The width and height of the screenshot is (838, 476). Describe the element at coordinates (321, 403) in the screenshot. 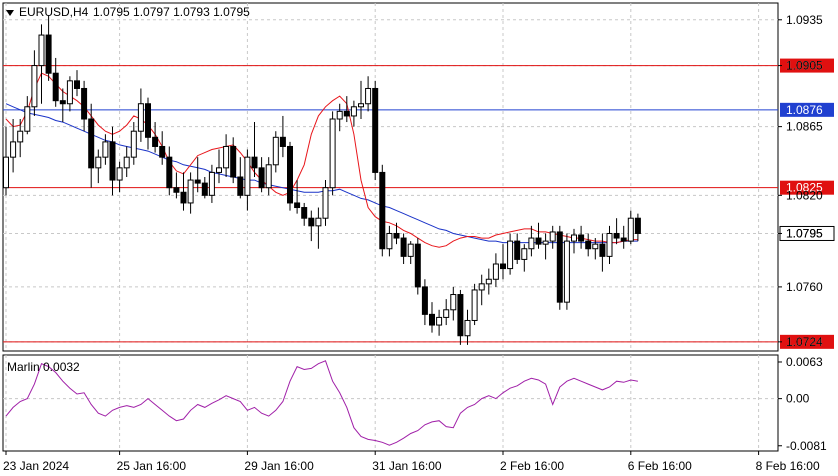

I see `oscillator-line` at that location.